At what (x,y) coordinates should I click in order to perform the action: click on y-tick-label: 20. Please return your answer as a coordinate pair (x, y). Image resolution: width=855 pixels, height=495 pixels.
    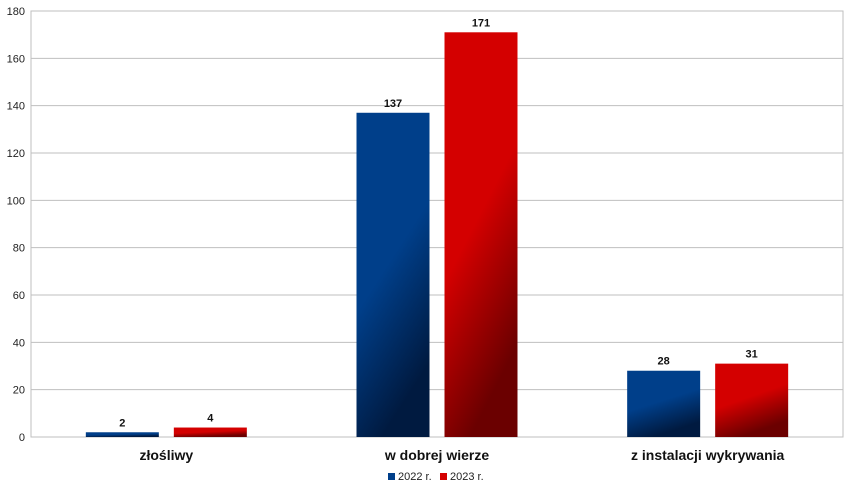
    Looking at the image, I should click on (19, 391).